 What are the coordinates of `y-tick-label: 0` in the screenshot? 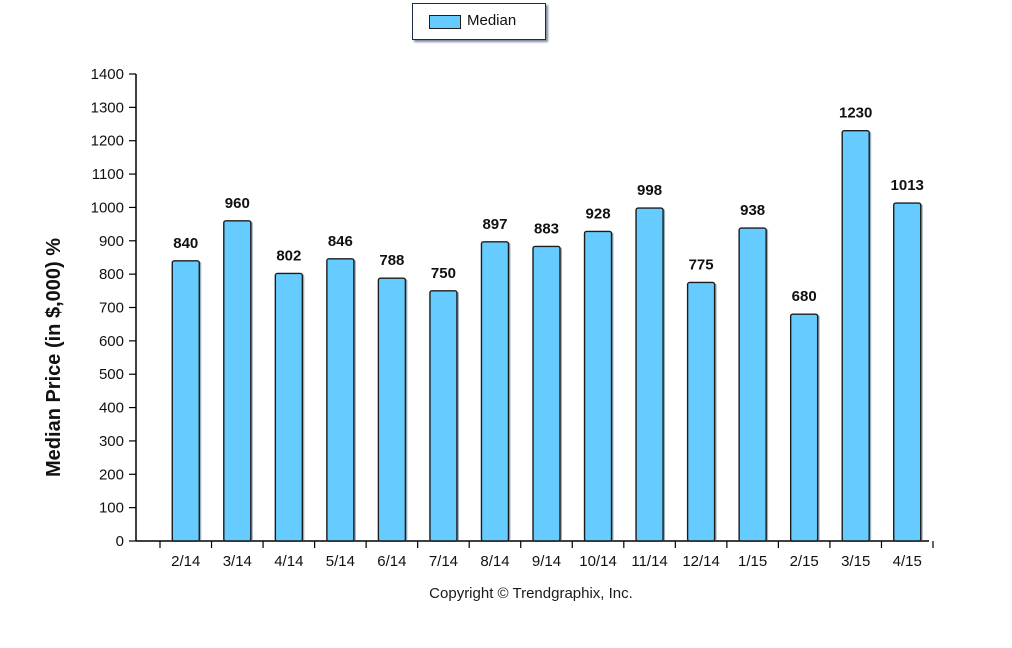 It's located at (120, 541).